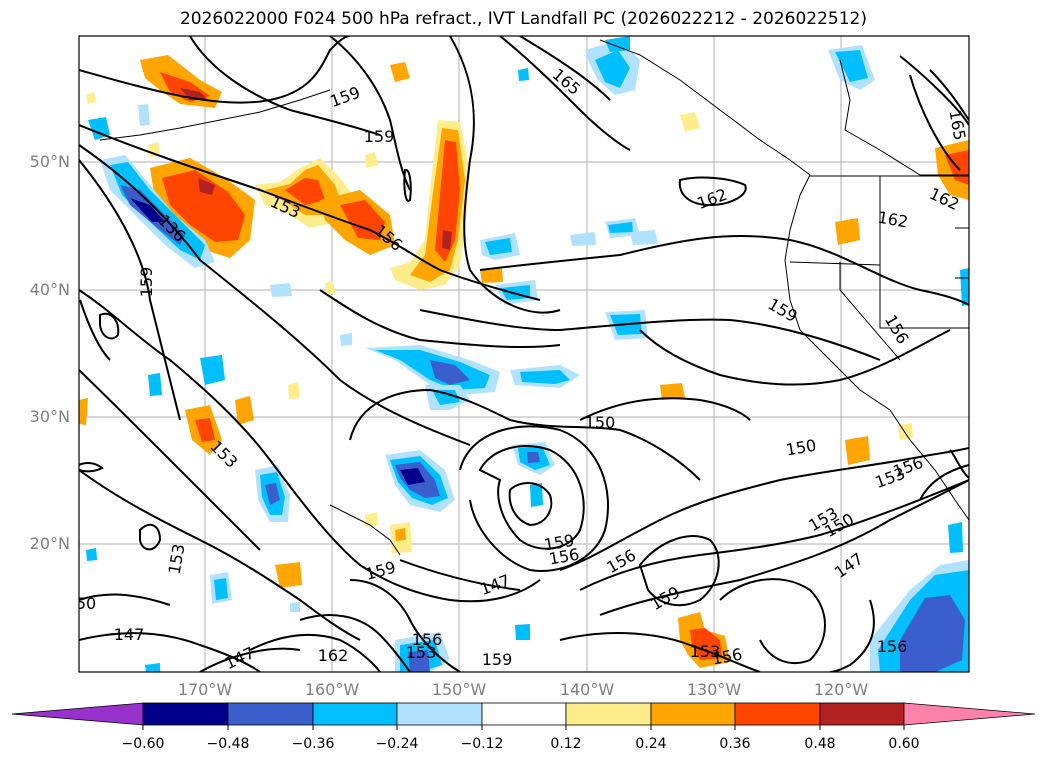 This screenshot has height=765, width=1047. I want to click on contour-label: 162, so click(333, 655).